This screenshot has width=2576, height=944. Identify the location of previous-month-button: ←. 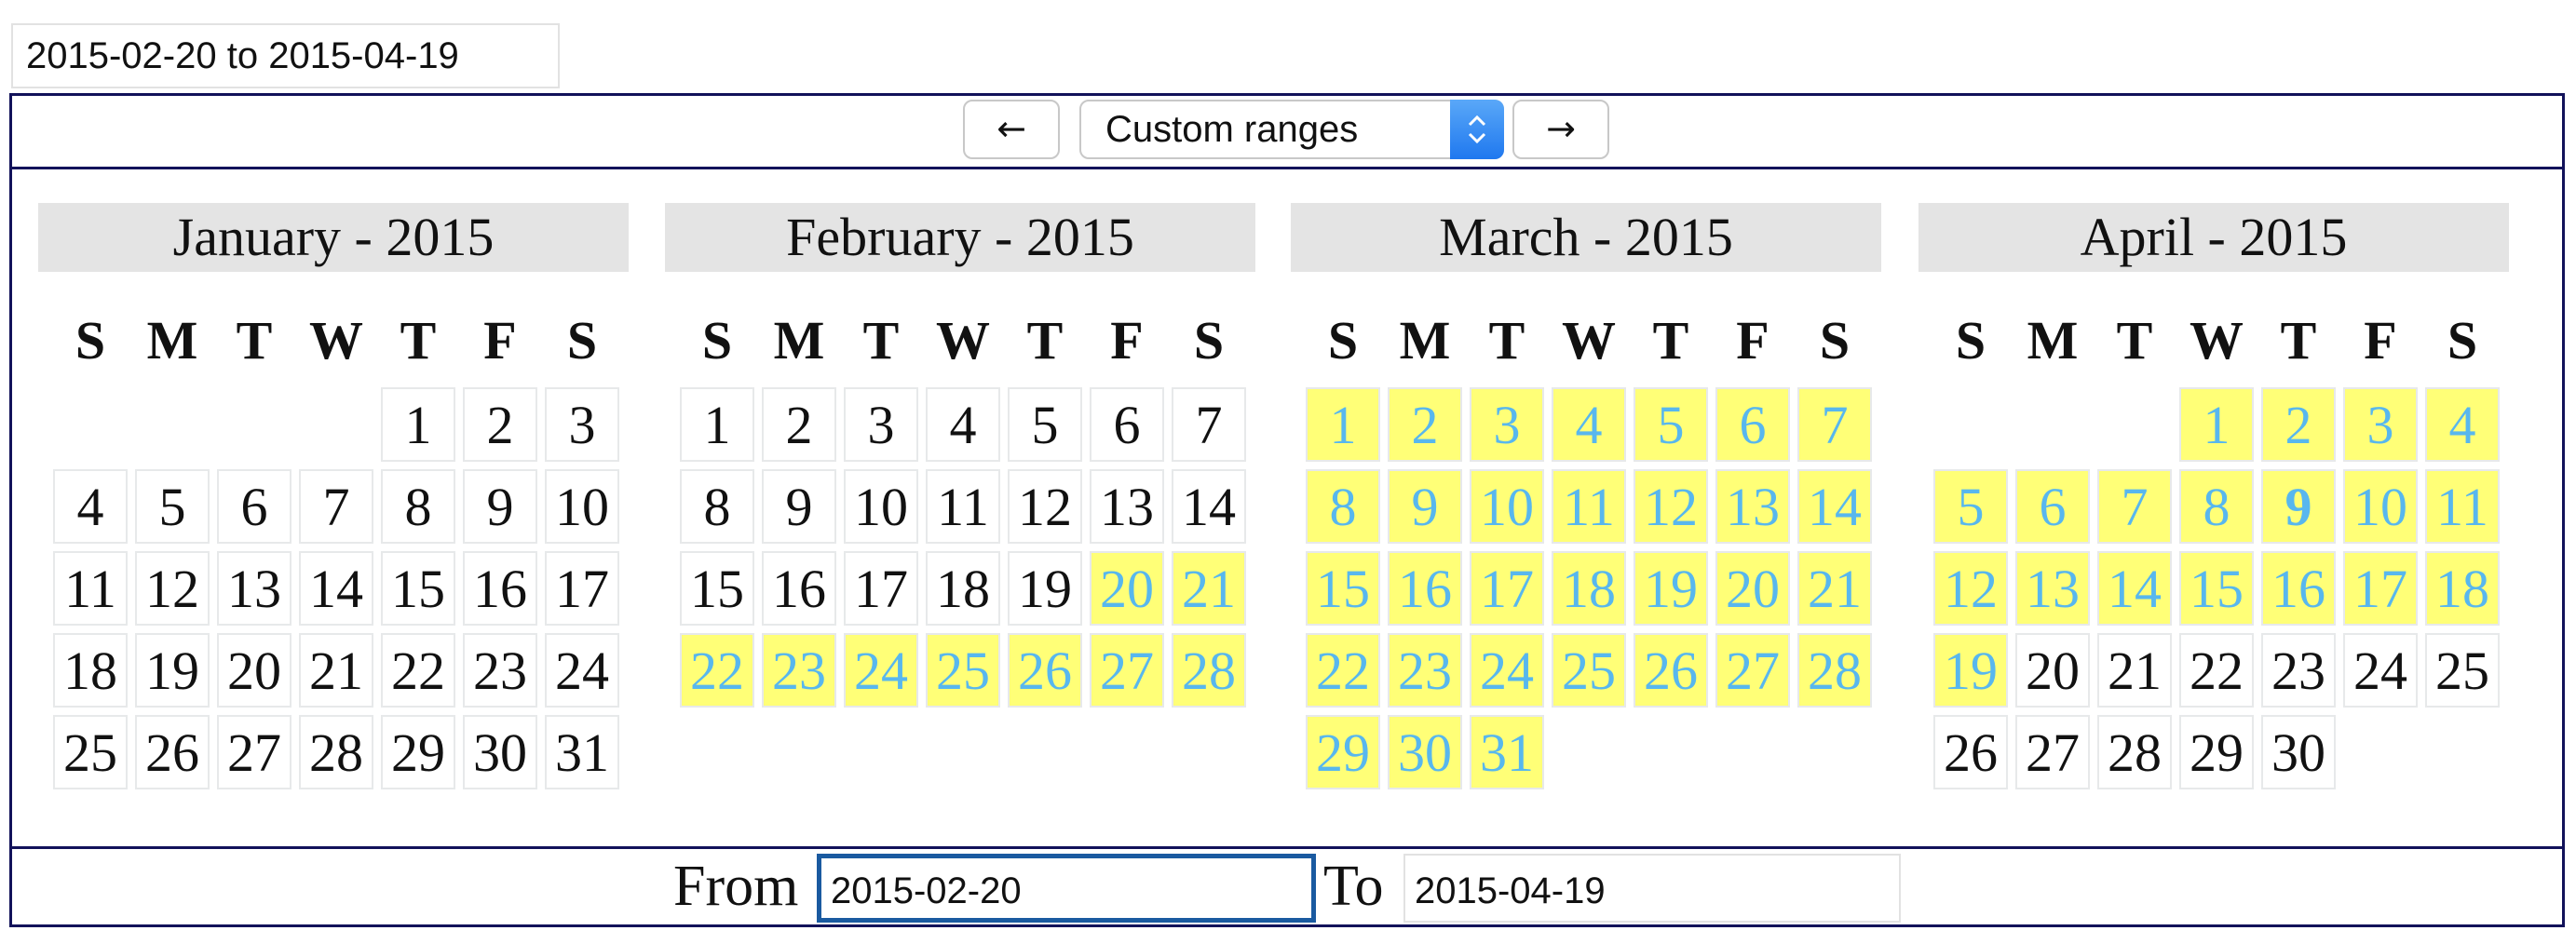
(1011, 129).